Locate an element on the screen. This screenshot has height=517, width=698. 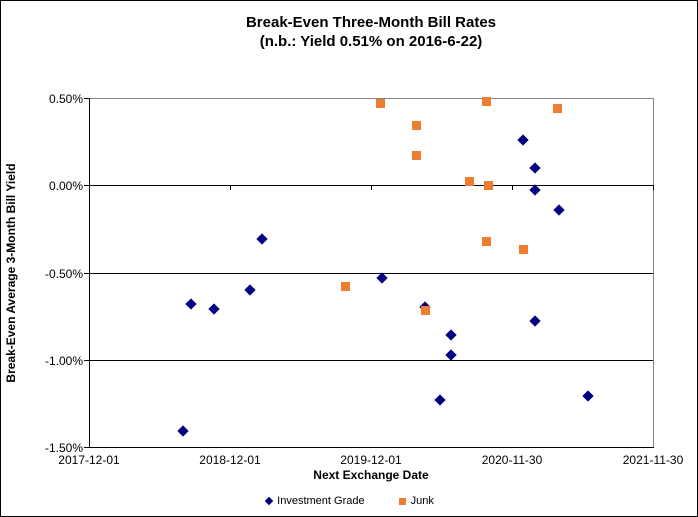
y-tick-label: -1.00% is located at coordinates (63, 361).